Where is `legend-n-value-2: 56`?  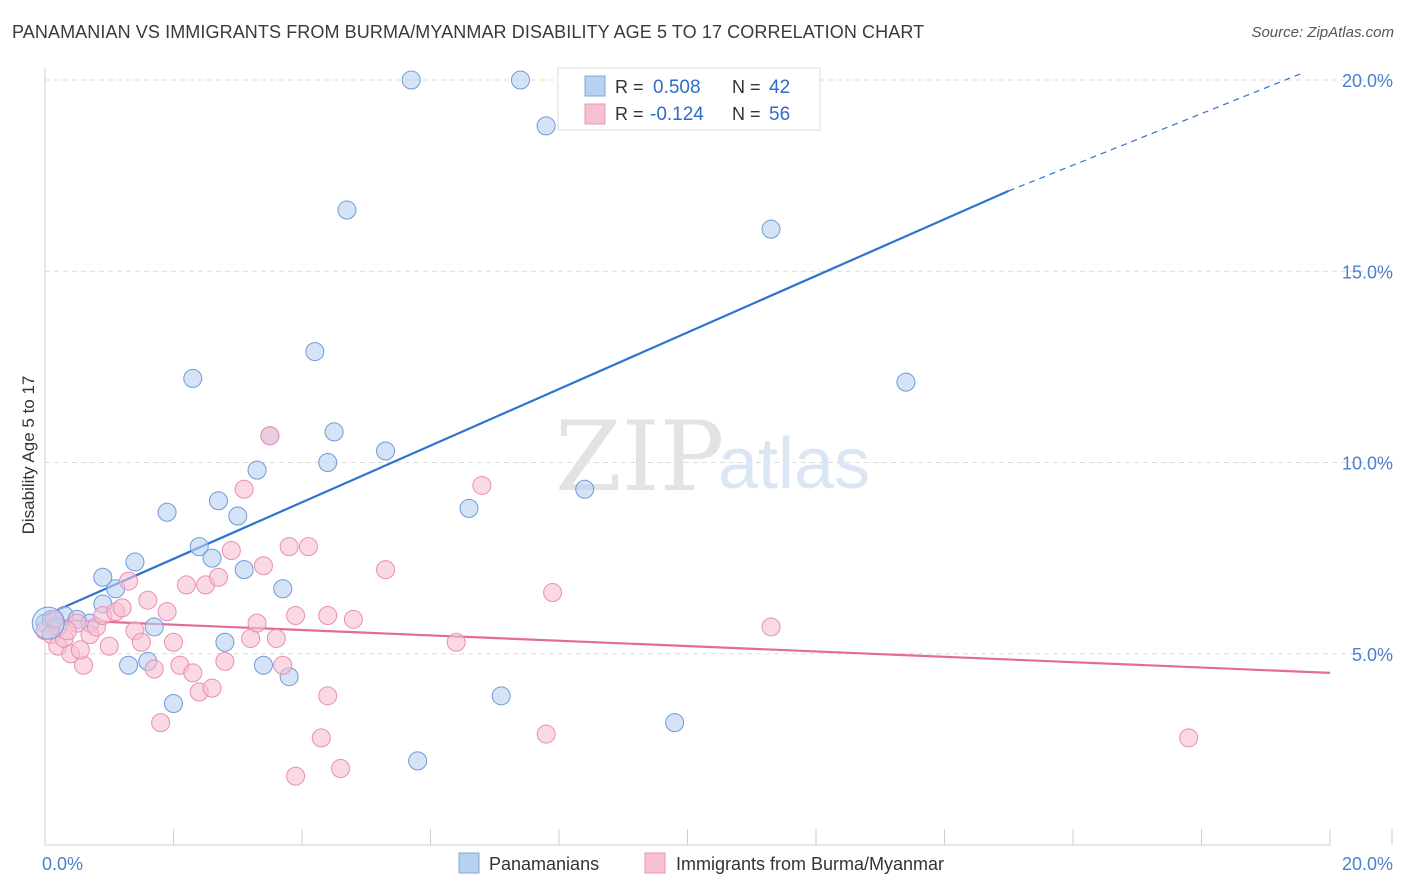 legend-n-value-2: 56 is located at coordinates (779, 114).